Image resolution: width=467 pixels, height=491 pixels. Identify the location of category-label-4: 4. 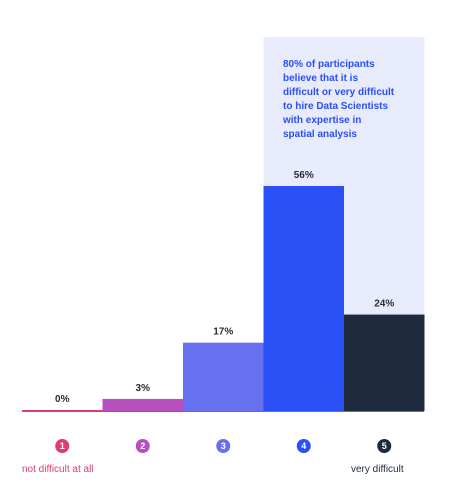
(303, 446).